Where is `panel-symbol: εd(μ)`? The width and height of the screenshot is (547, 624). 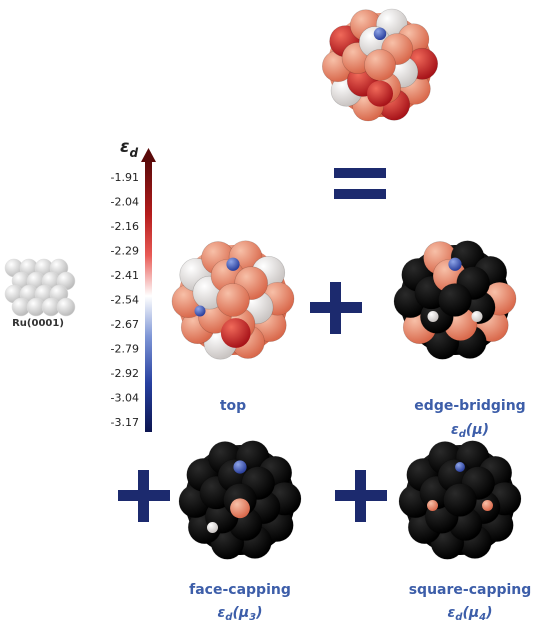 panel-symbol: εd(μ) is located at coordinates (470, 431).